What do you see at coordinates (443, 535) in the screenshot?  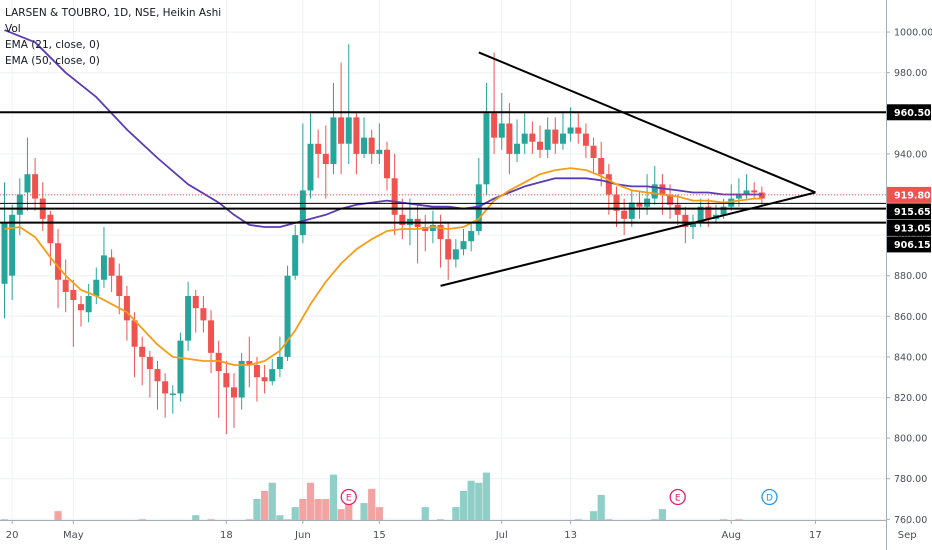 I see `time-axis-panel` at bounding box center [443, 535].